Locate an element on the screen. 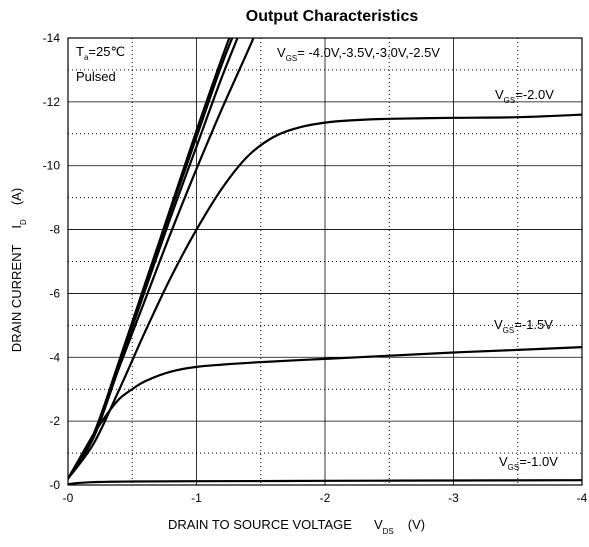  y-tick-label: -4 is located at coordinates (54, 357).